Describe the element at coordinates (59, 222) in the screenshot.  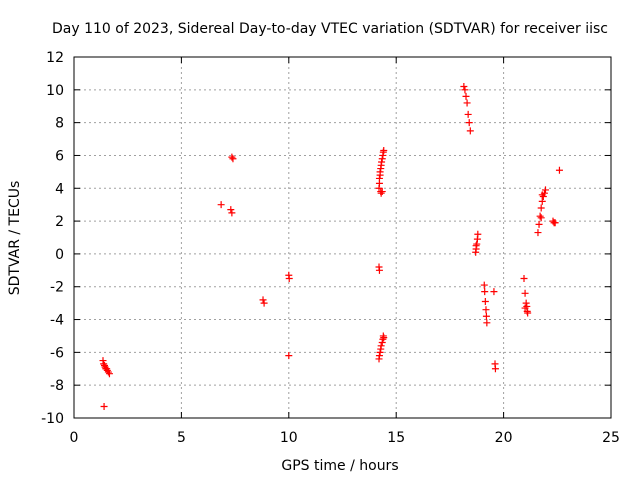
I see `y-tick-label: 2` at that location.